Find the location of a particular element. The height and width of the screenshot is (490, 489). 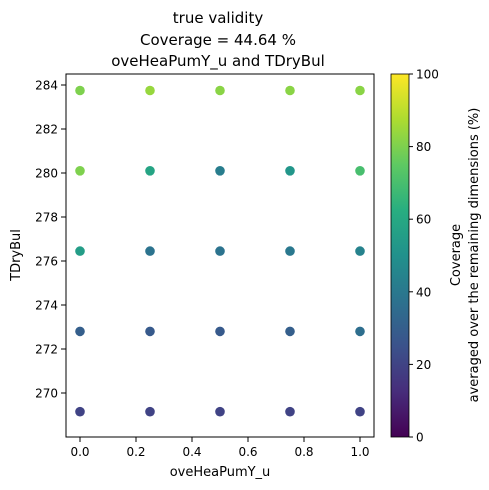

colorbar-tick-label: 20 is located at coordinates (423, 365).